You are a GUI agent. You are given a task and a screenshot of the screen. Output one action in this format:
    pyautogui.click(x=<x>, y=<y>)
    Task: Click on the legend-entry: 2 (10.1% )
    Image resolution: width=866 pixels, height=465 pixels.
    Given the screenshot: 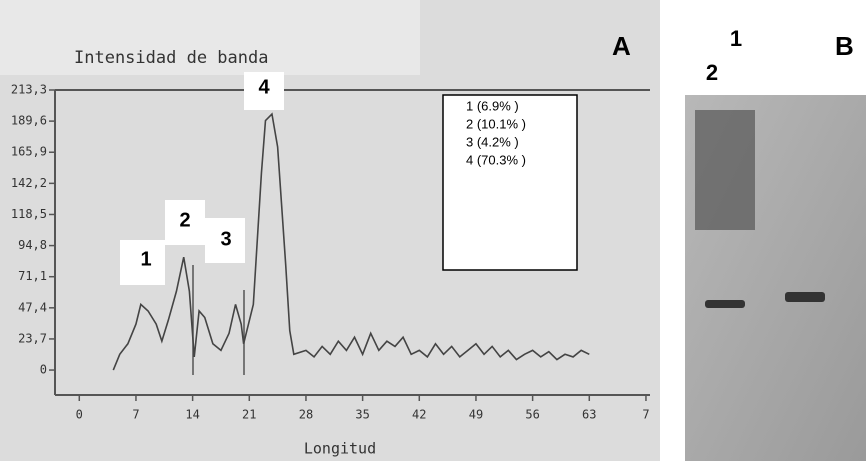 What is the action you would take?
    pyautogui.click(x=496, y=123)
    